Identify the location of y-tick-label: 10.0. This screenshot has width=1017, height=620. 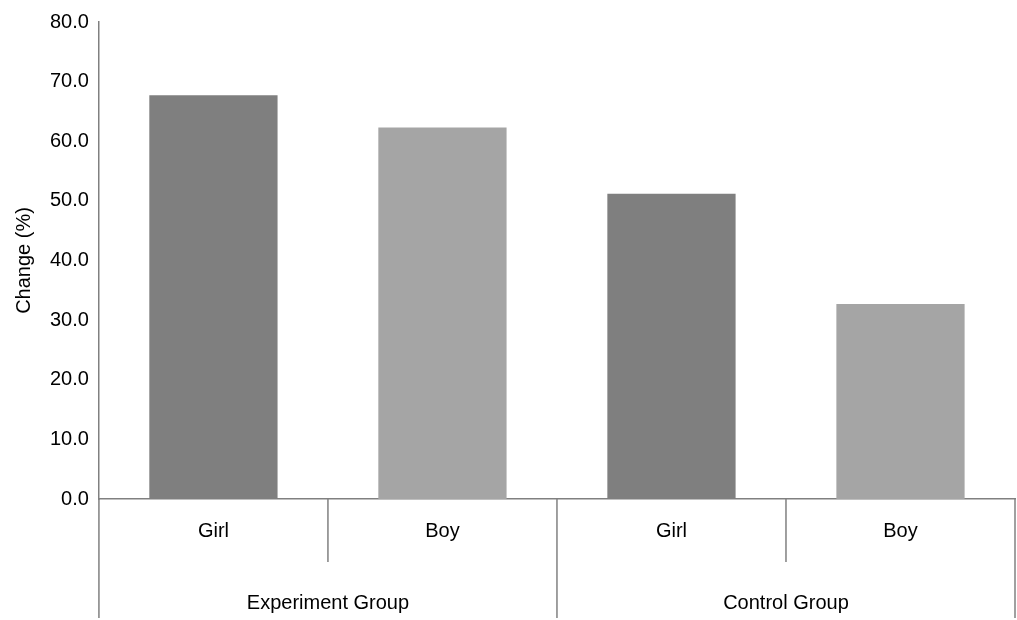
(69, 437).